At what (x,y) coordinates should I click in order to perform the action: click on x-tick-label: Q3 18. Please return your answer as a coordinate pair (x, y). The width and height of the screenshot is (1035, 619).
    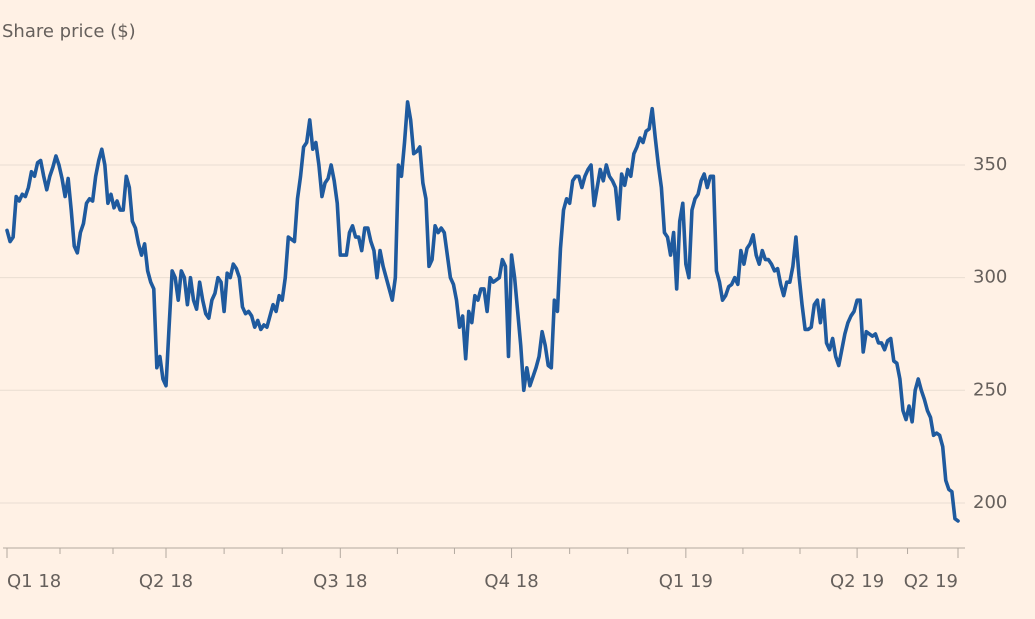
    Looking at the image, I should click on (340, 581).